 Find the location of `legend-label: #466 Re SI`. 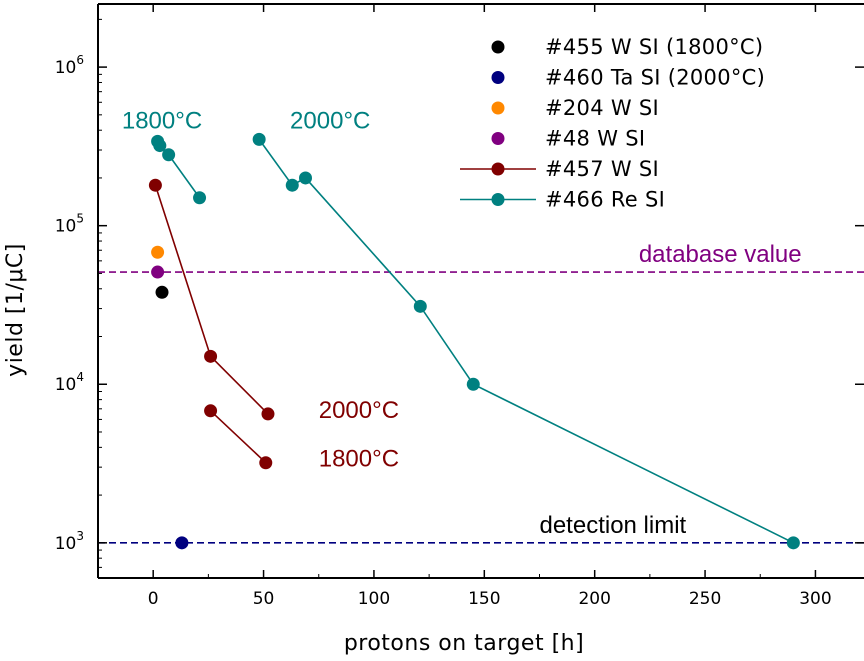

legend-label: #466 Re SI is located at coordinates (605, 200).